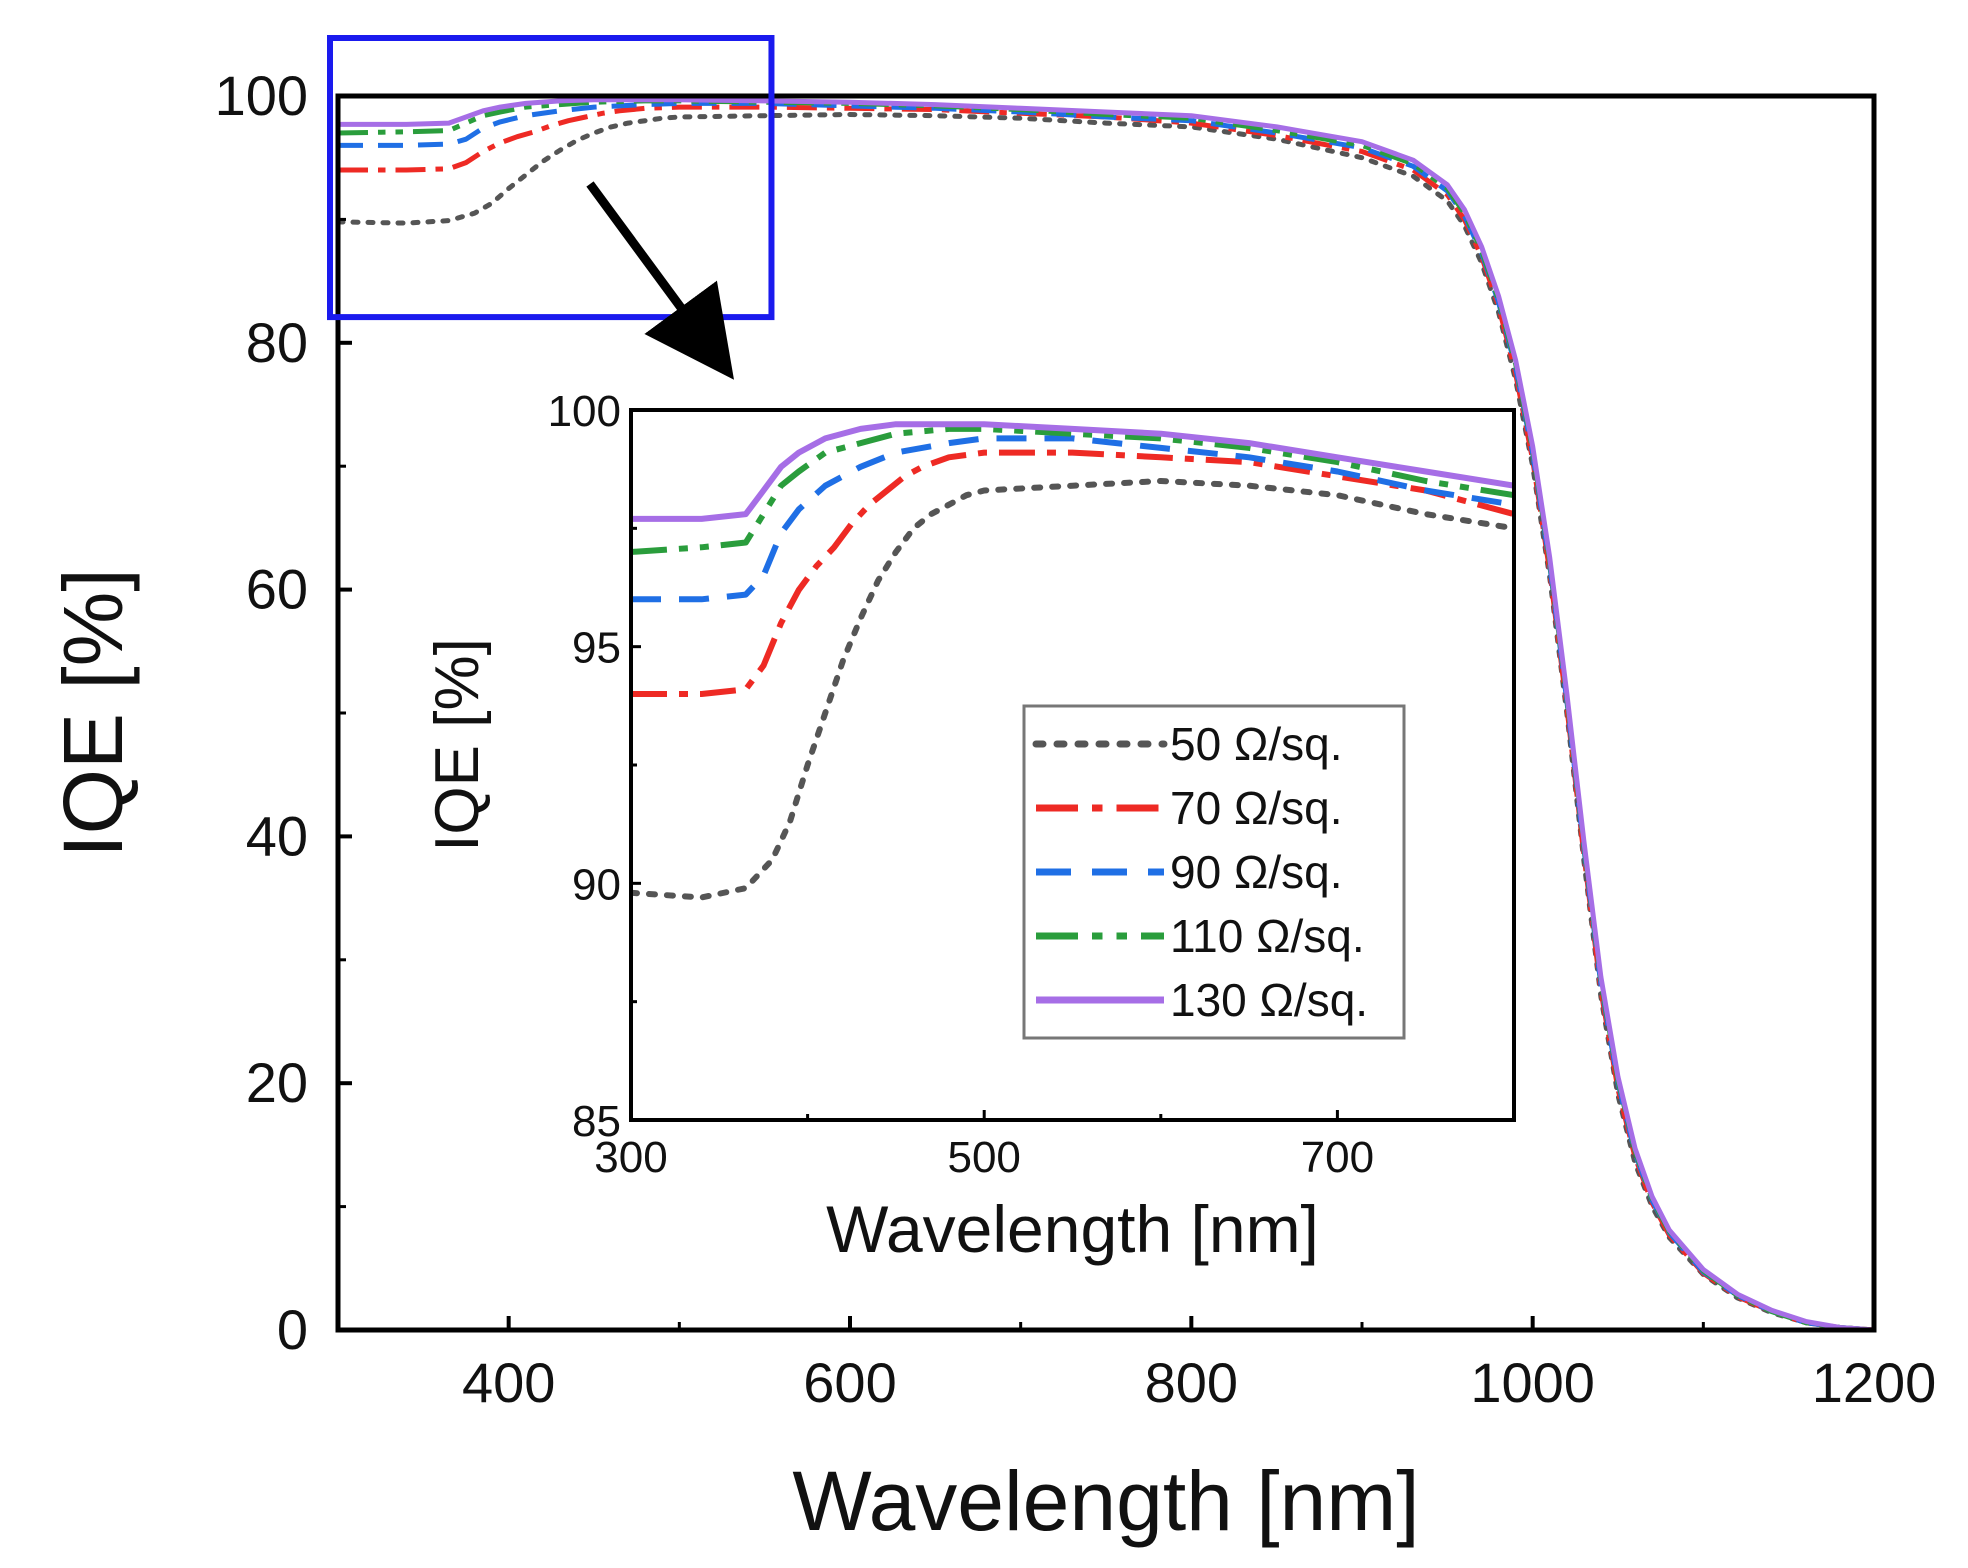 This screenshot has width=1968, height=1568. I want to click on legend-label-0: 50 Ω/sq., so click(1256, 744).